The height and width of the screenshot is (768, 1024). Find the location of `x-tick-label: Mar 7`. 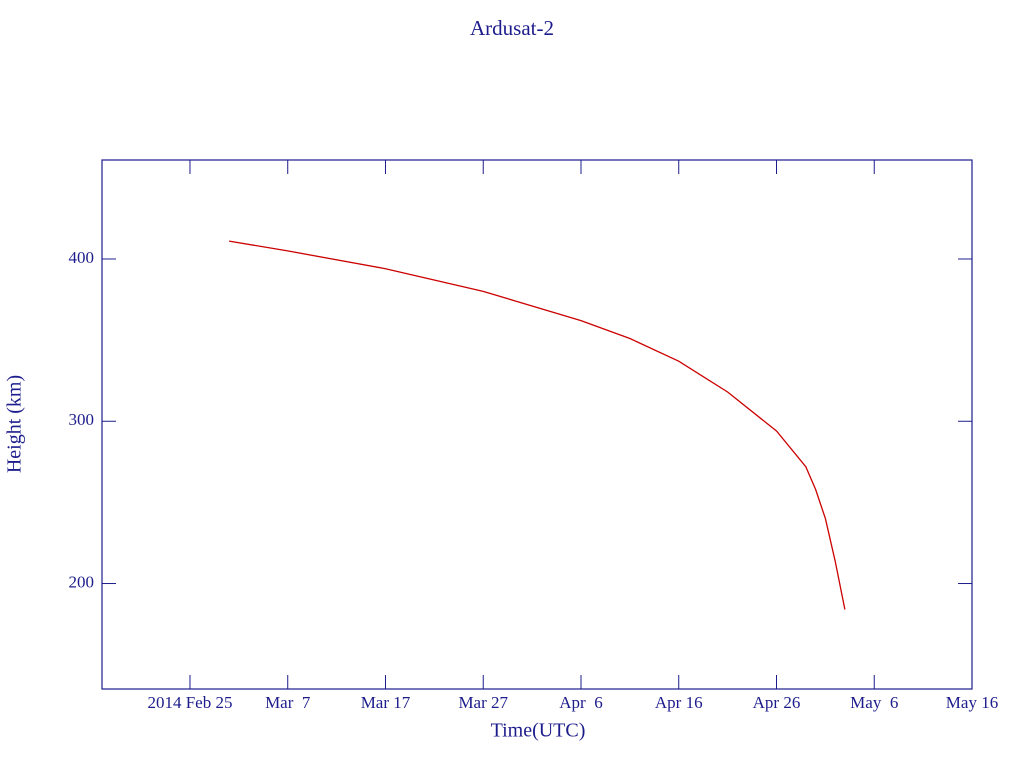

x-tick-label: Mar 7 is located at coordinates (288, 702).